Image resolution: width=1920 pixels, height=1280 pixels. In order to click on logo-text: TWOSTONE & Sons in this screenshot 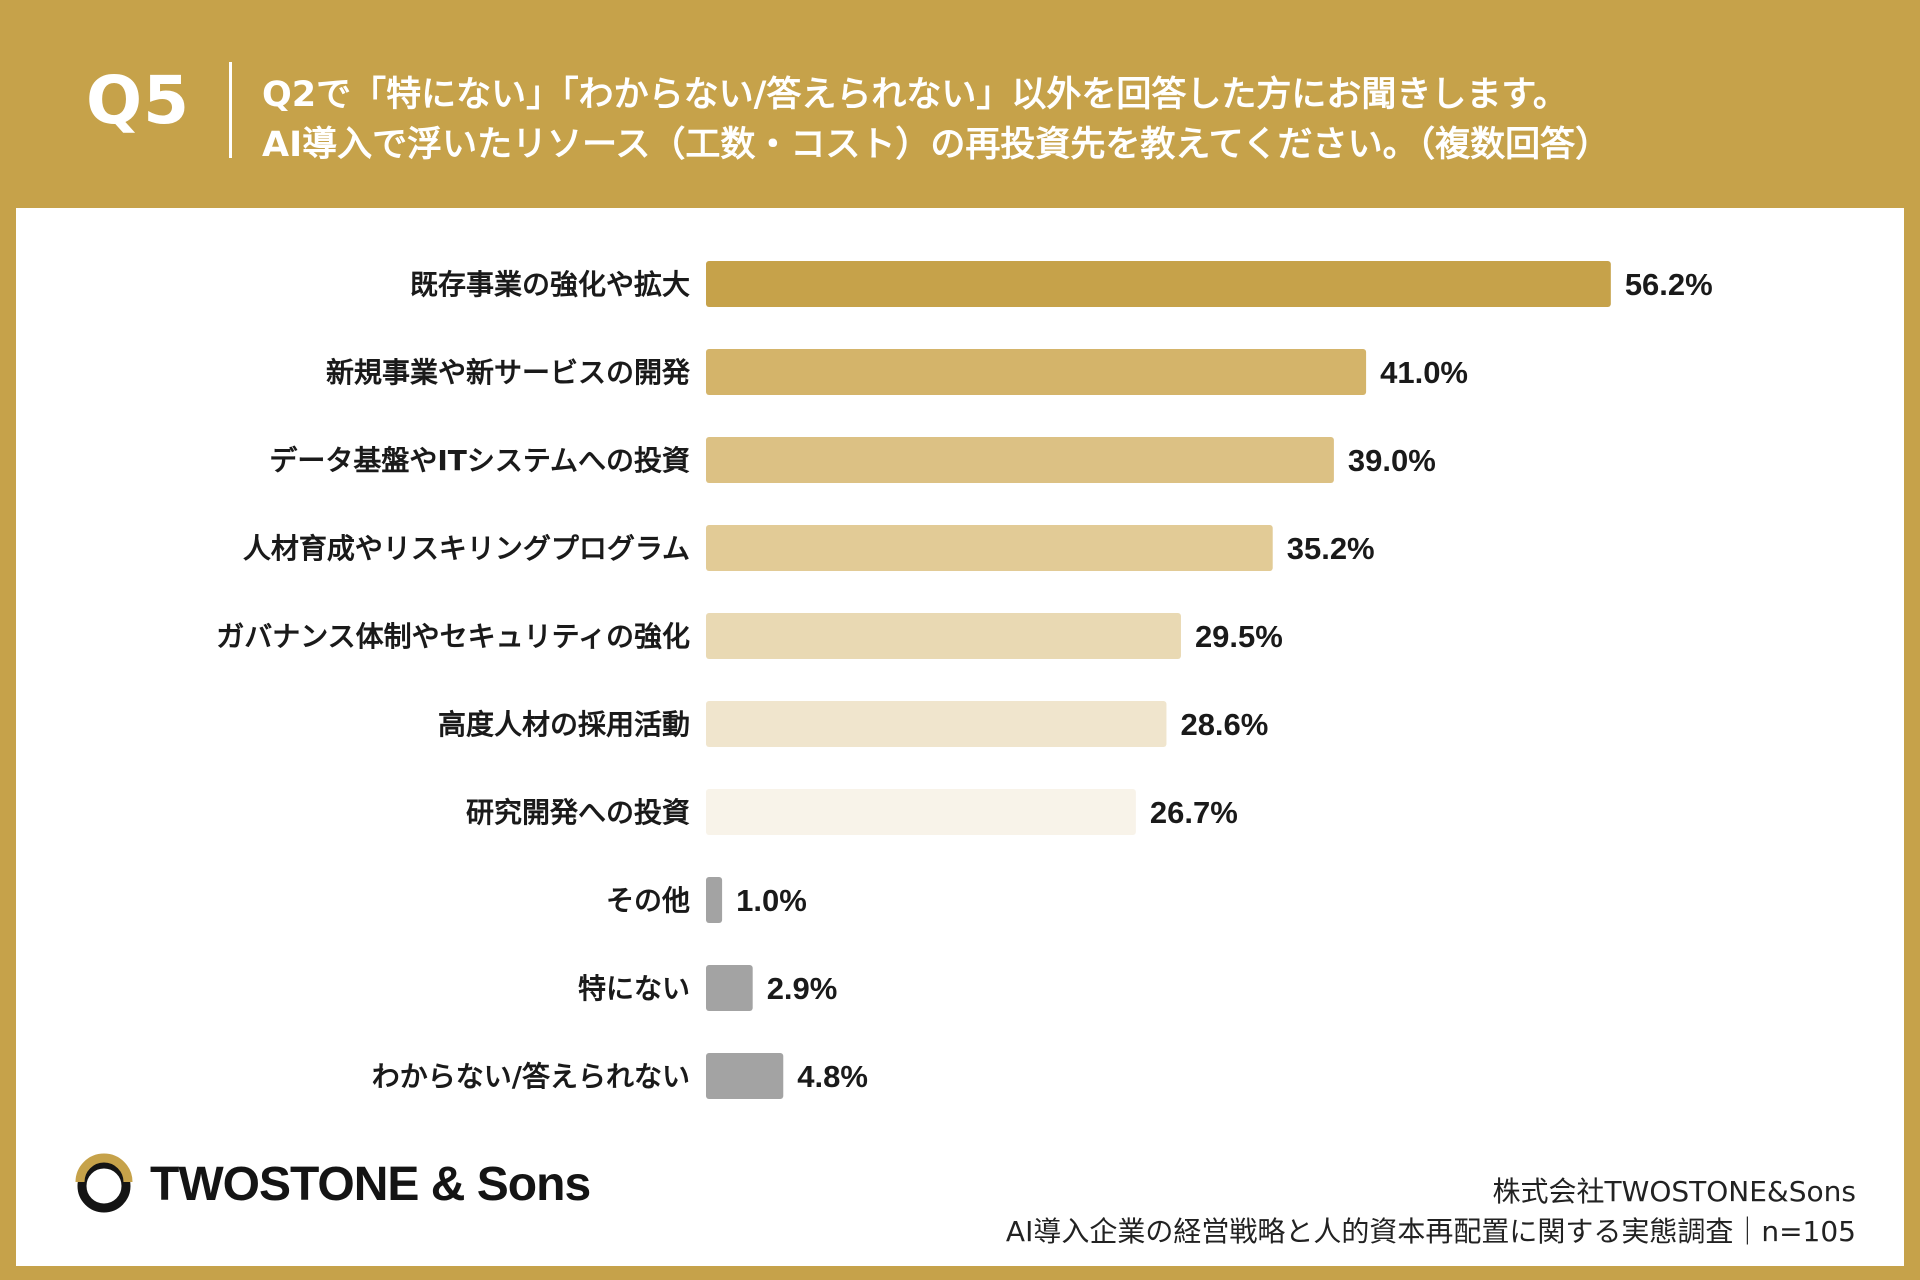, I will do `click(370, 1184)`.